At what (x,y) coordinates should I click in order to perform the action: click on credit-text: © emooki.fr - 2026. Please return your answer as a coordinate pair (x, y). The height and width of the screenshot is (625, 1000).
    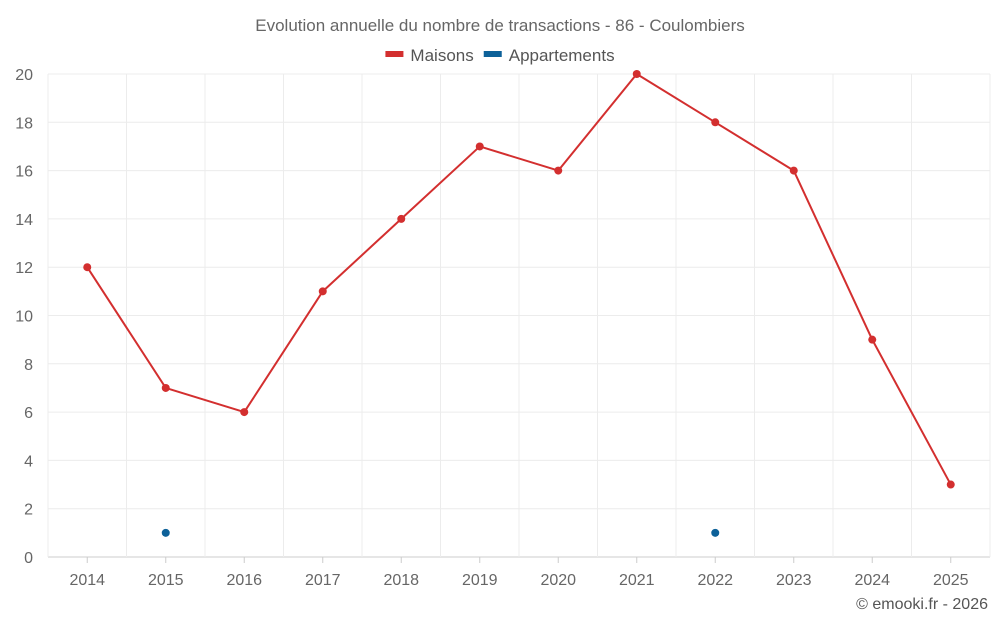
    Looking at the image, I should click on (922, 604).